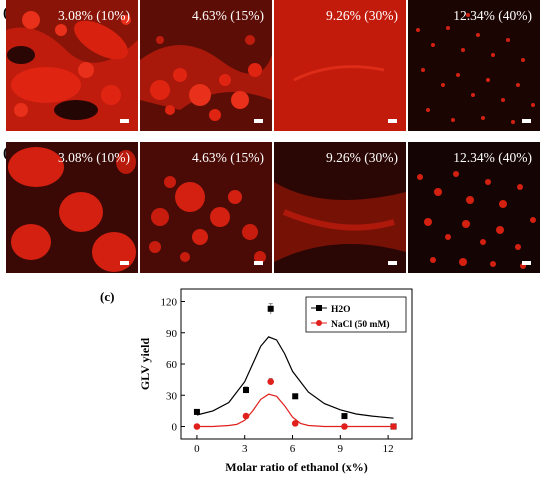  Describe the element at coordinates (172, 396) in the screenshot. I see `y-tick-label: 30` at that location.